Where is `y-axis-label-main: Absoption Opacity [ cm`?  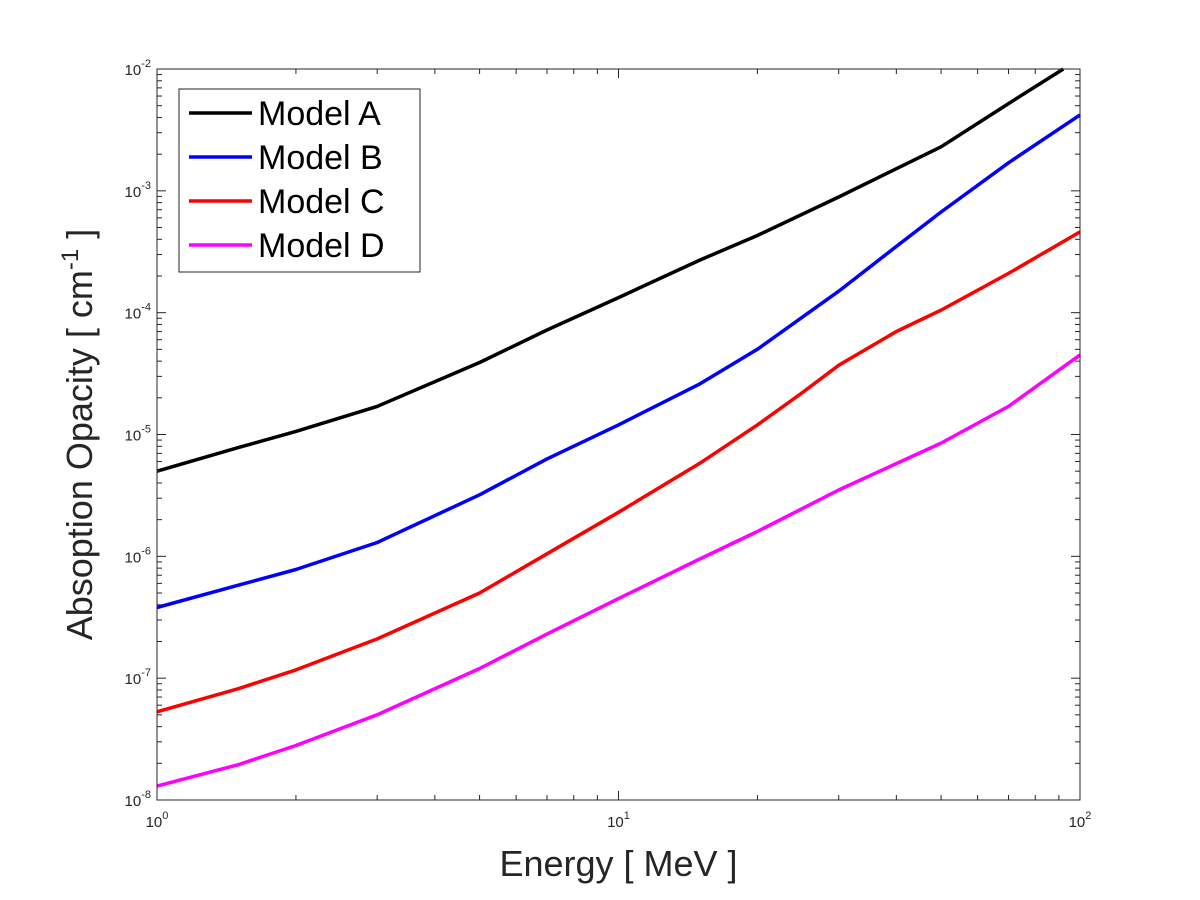 y-axis-label-main: Absoption Opacity [ cm is located at coordinates (79, 455).